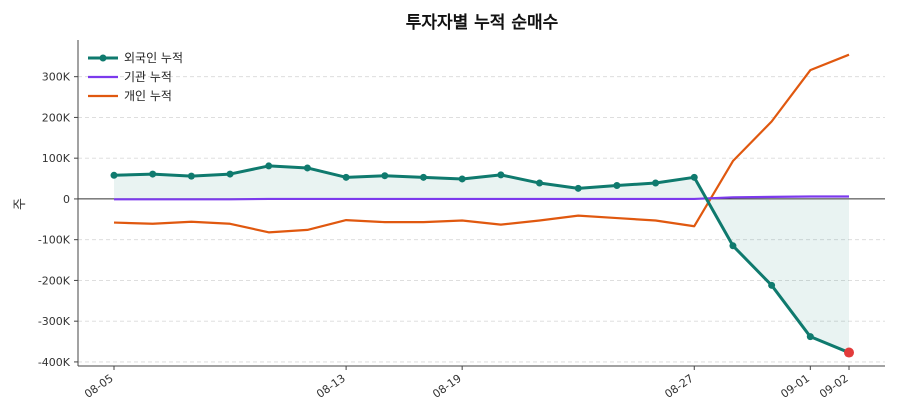 Image resolution: width=900 pixels, height=420 pixels. I want to click on y-tick-label: -400K, so click(54, 362).